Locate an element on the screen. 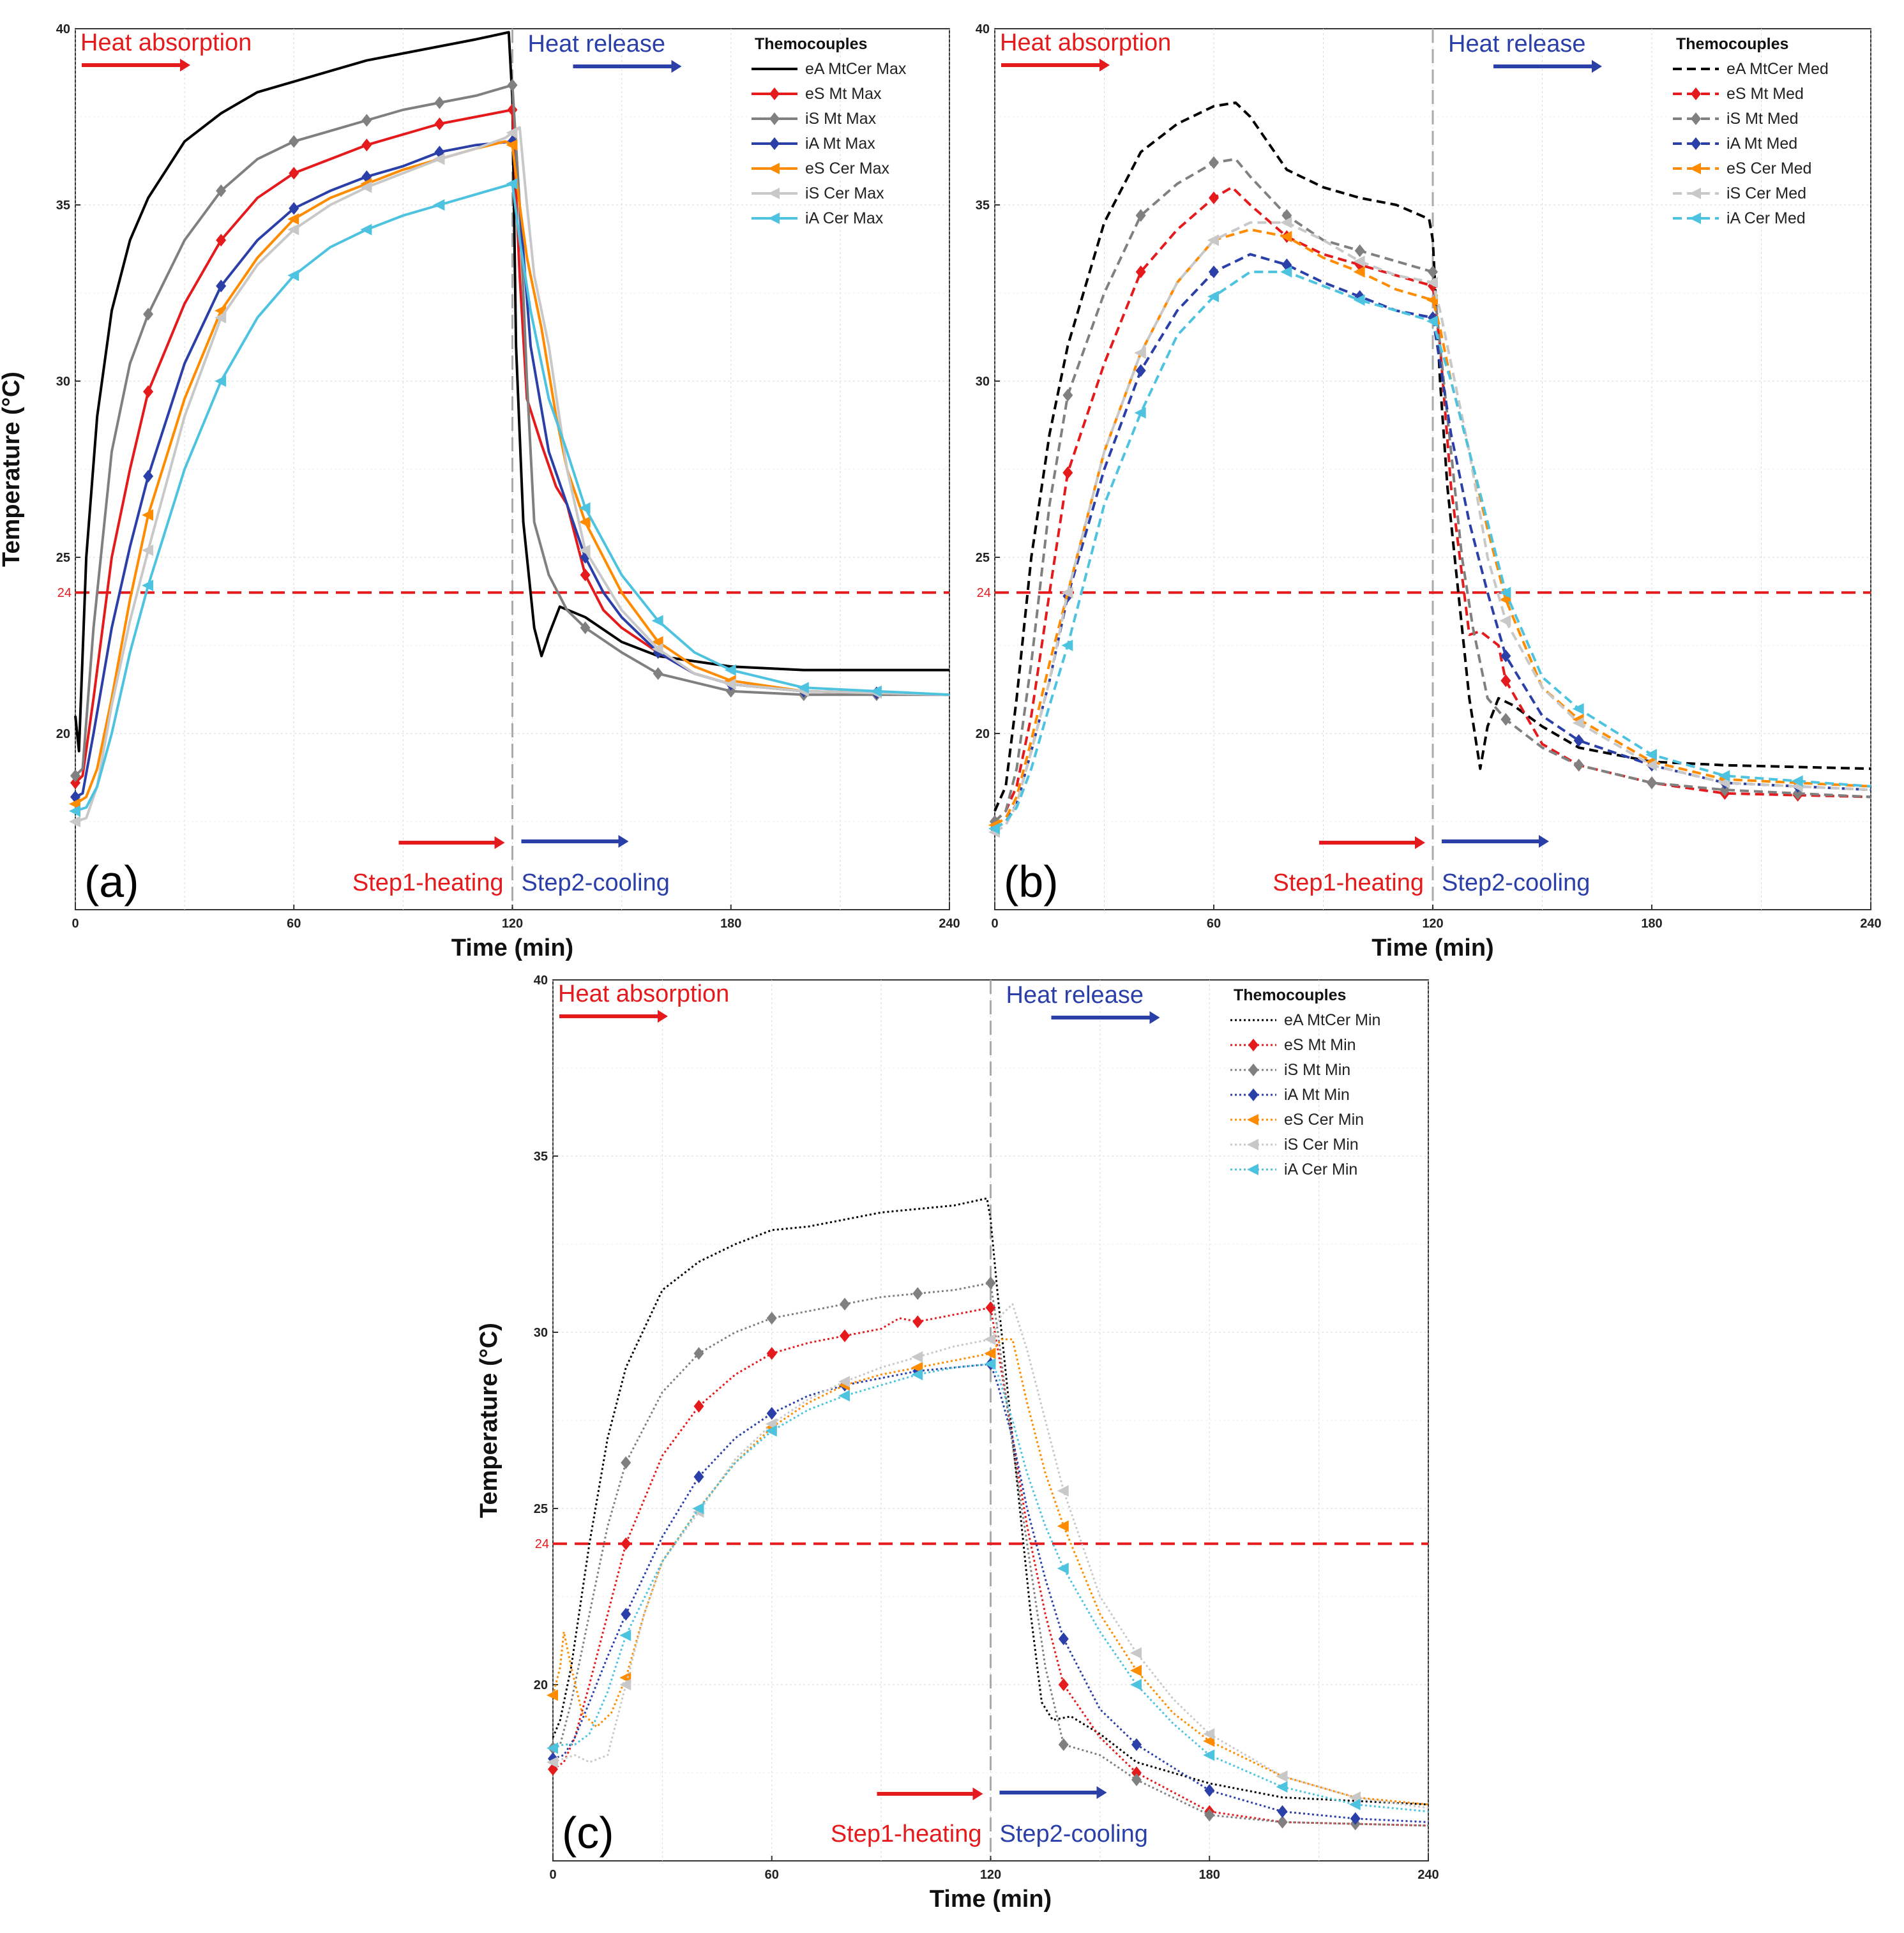 This screenshot has height=1933, width=1904. x-axis-title: Time (min) is located at coordinates (991, 1899).